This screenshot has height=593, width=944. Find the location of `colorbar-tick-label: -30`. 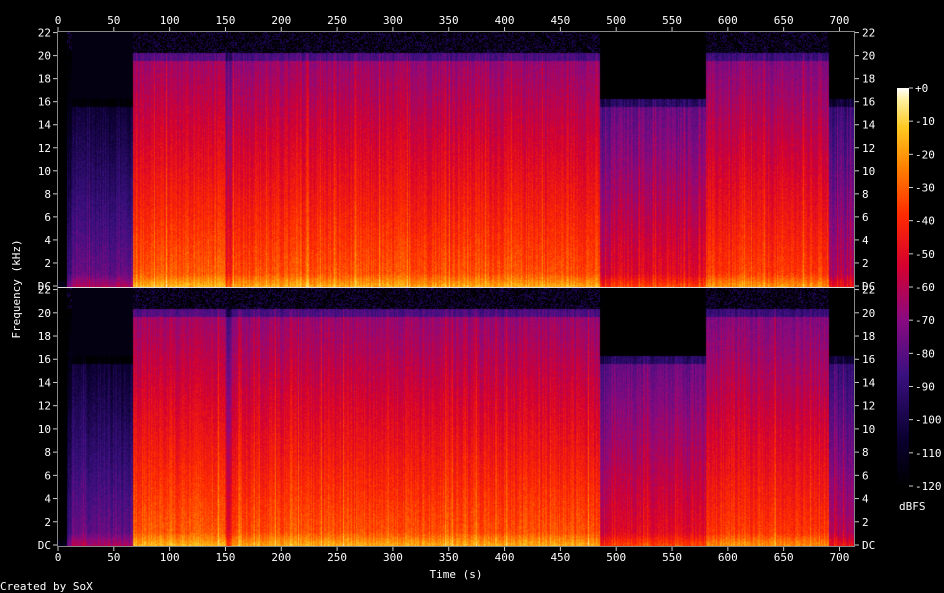

colorbar-tick-label: -30 is located at coordinates (925, 188).